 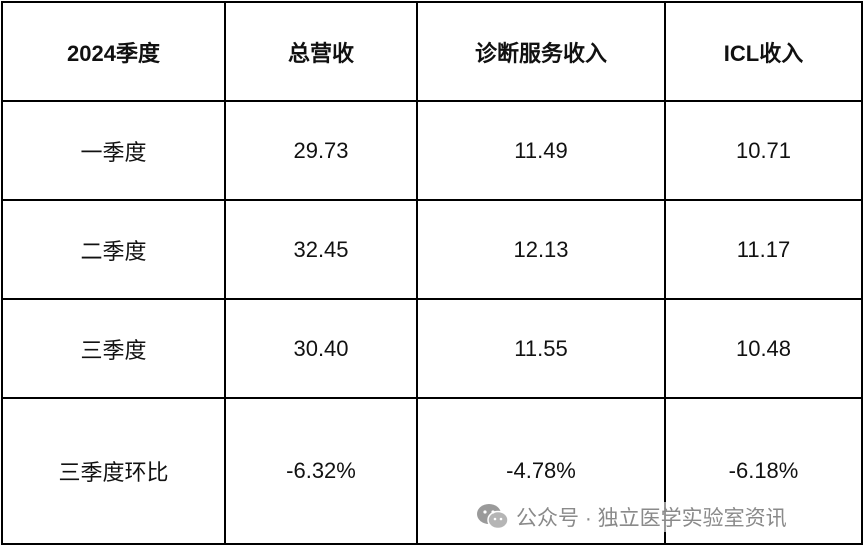 I want to click on header-cell: ICL收入, so click(x=763, y=51).